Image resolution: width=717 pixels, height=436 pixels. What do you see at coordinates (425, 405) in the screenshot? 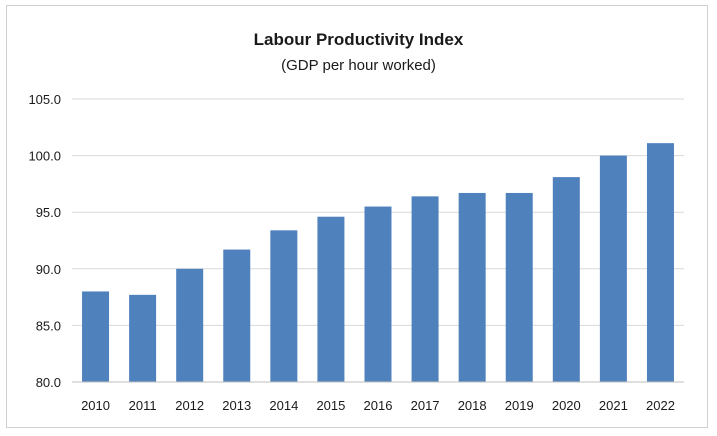
I see `x-tick-label: 2017` at bounding box center [425, 405].